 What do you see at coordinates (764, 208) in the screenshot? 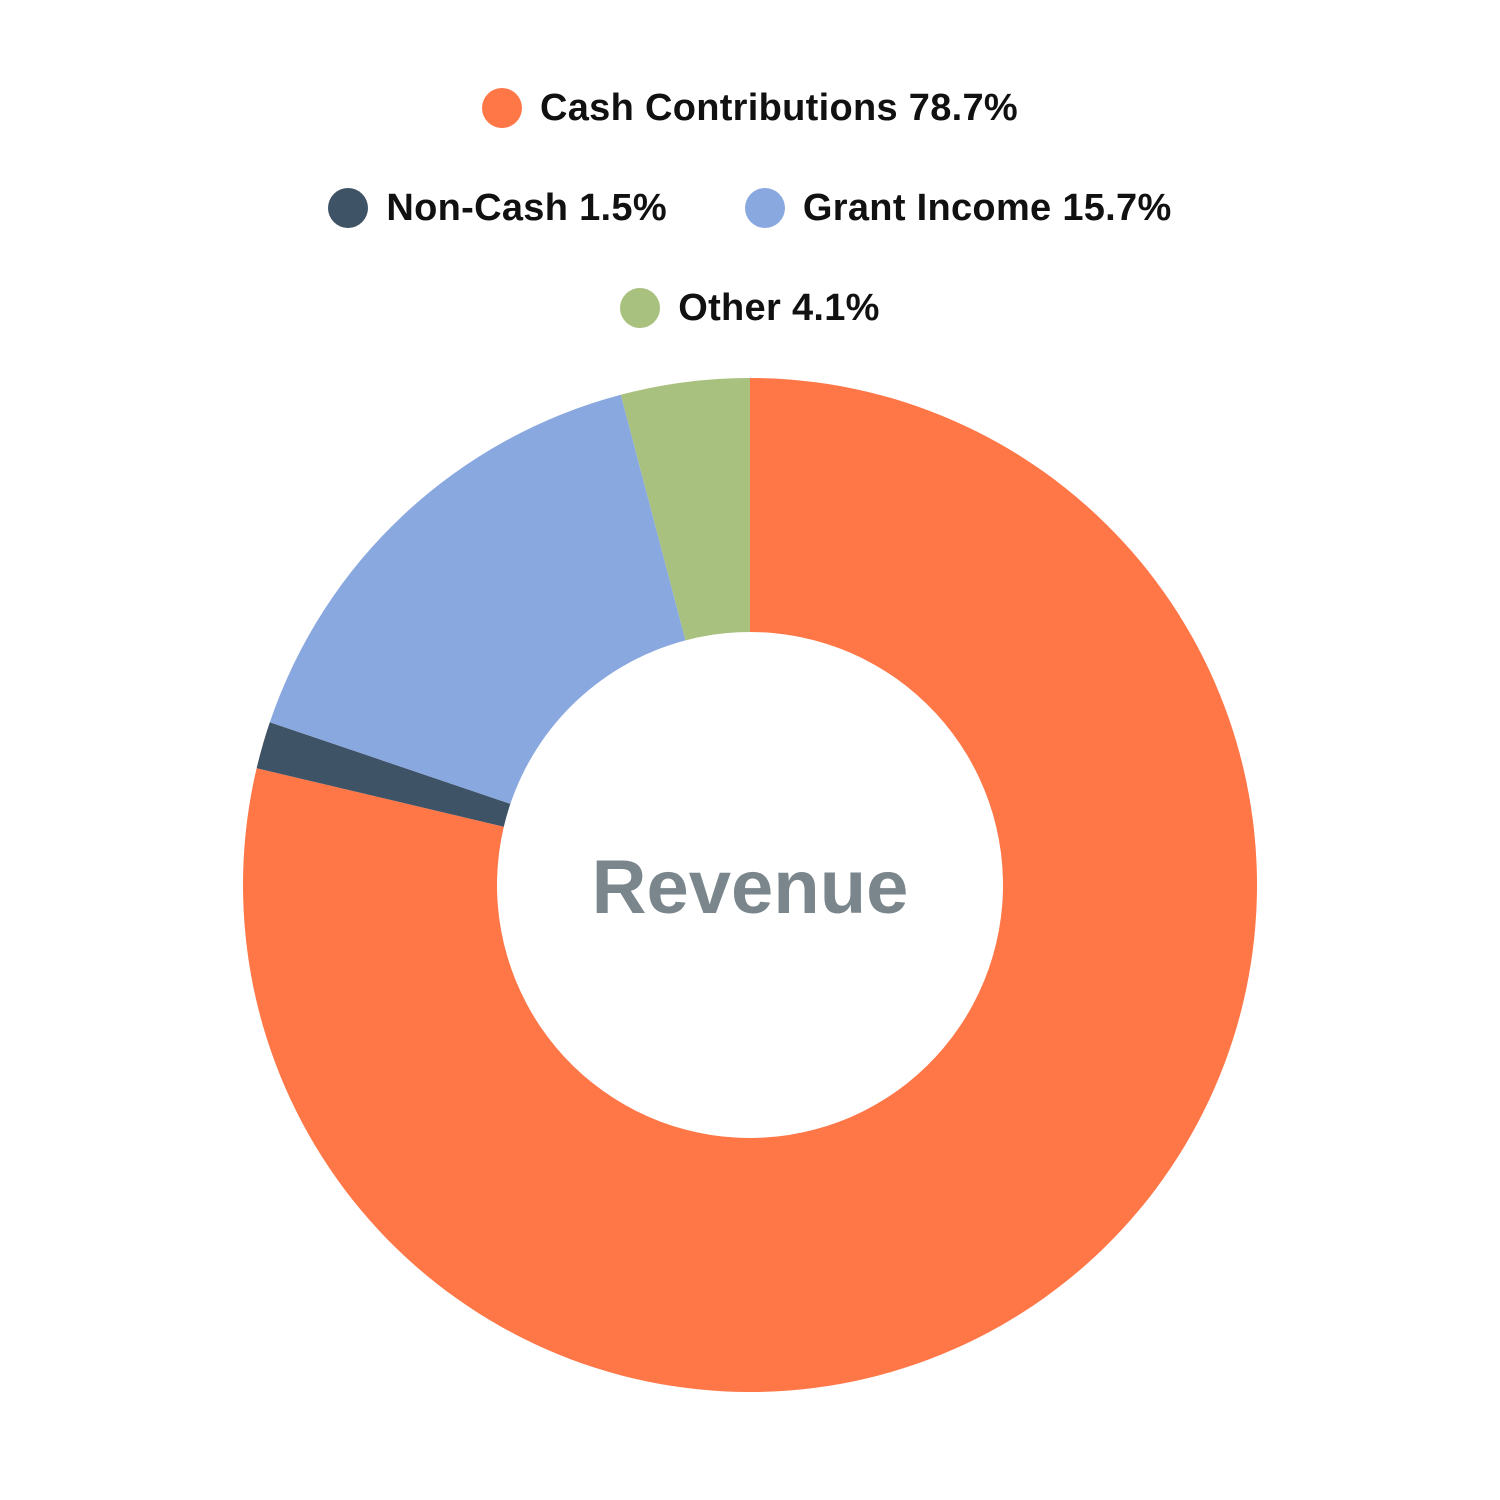
I see `legend-dot-grant-income` at bounding box center [764, 208].